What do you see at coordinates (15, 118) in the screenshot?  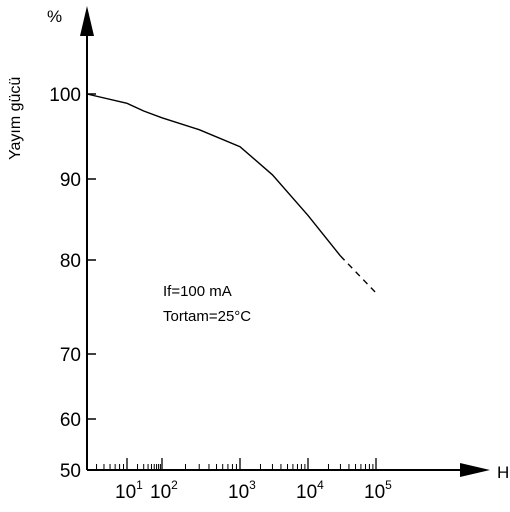 I see `y-axis-title: Yayım gücü` at bounding box center [15, 118].